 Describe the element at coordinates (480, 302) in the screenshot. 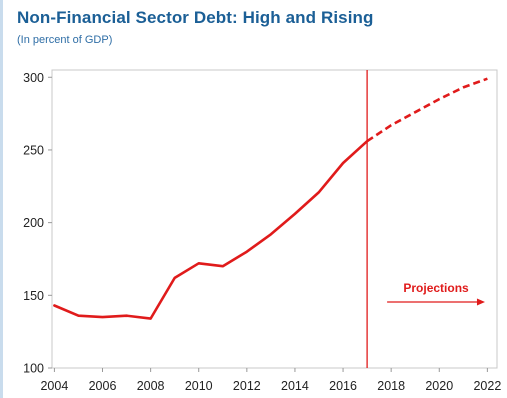

I see `projections-arrow-head` at that location.